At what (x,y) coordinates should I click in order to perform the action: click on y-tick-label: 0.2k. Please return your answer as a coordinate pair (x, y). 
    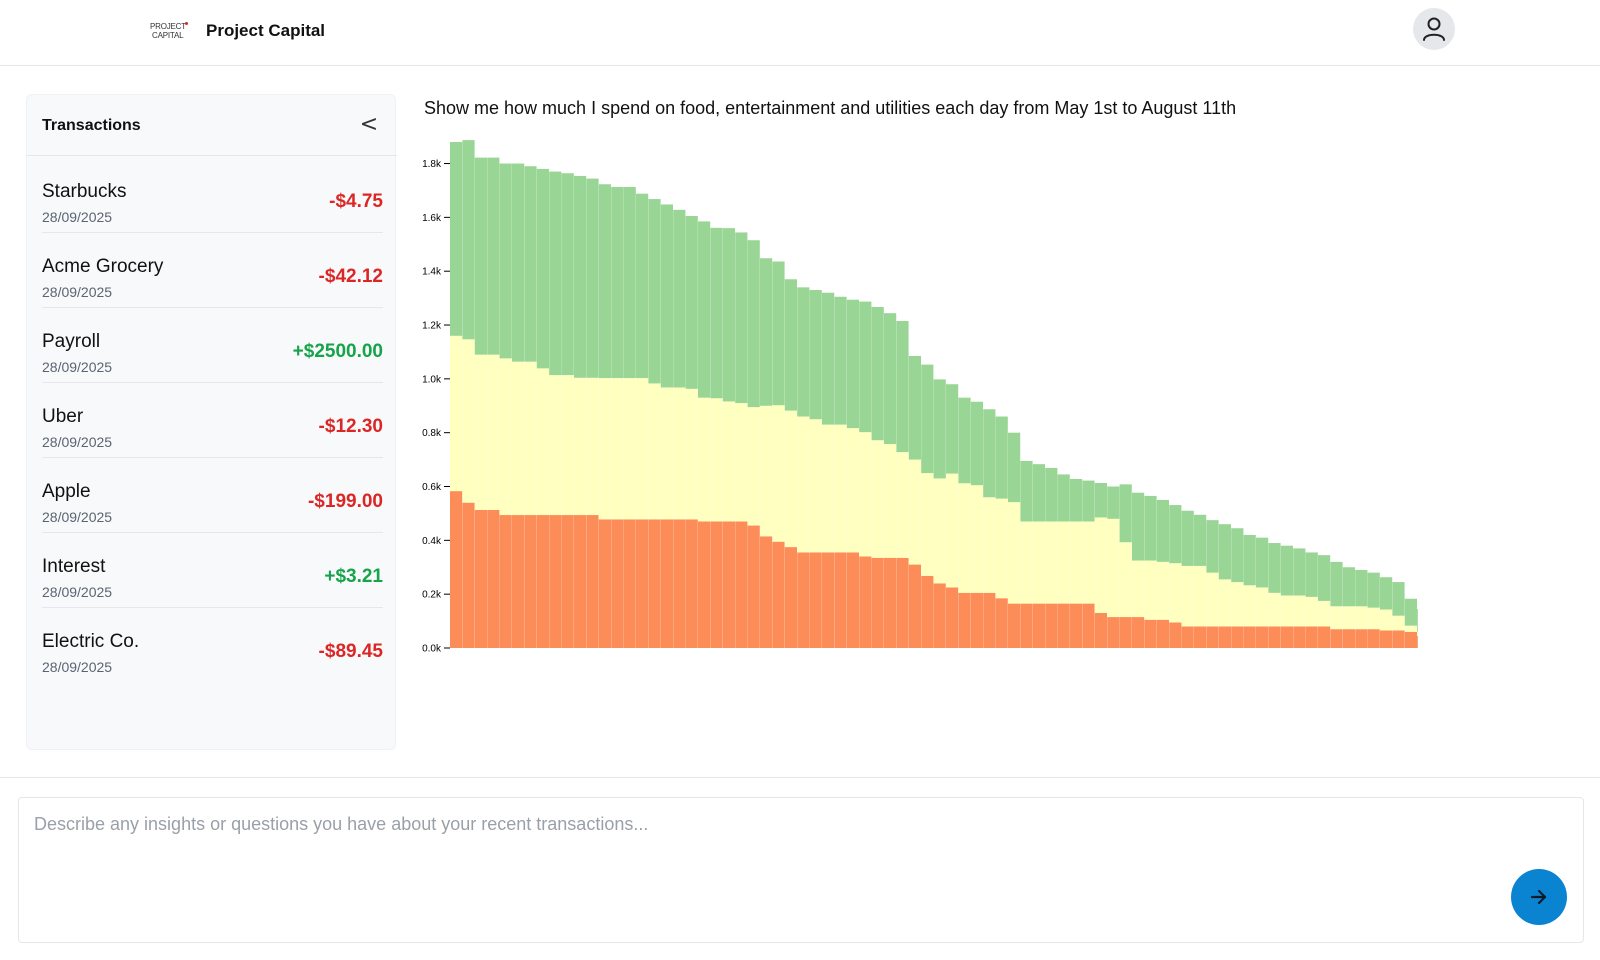
    Looking at the image, I should click on (432, 595).